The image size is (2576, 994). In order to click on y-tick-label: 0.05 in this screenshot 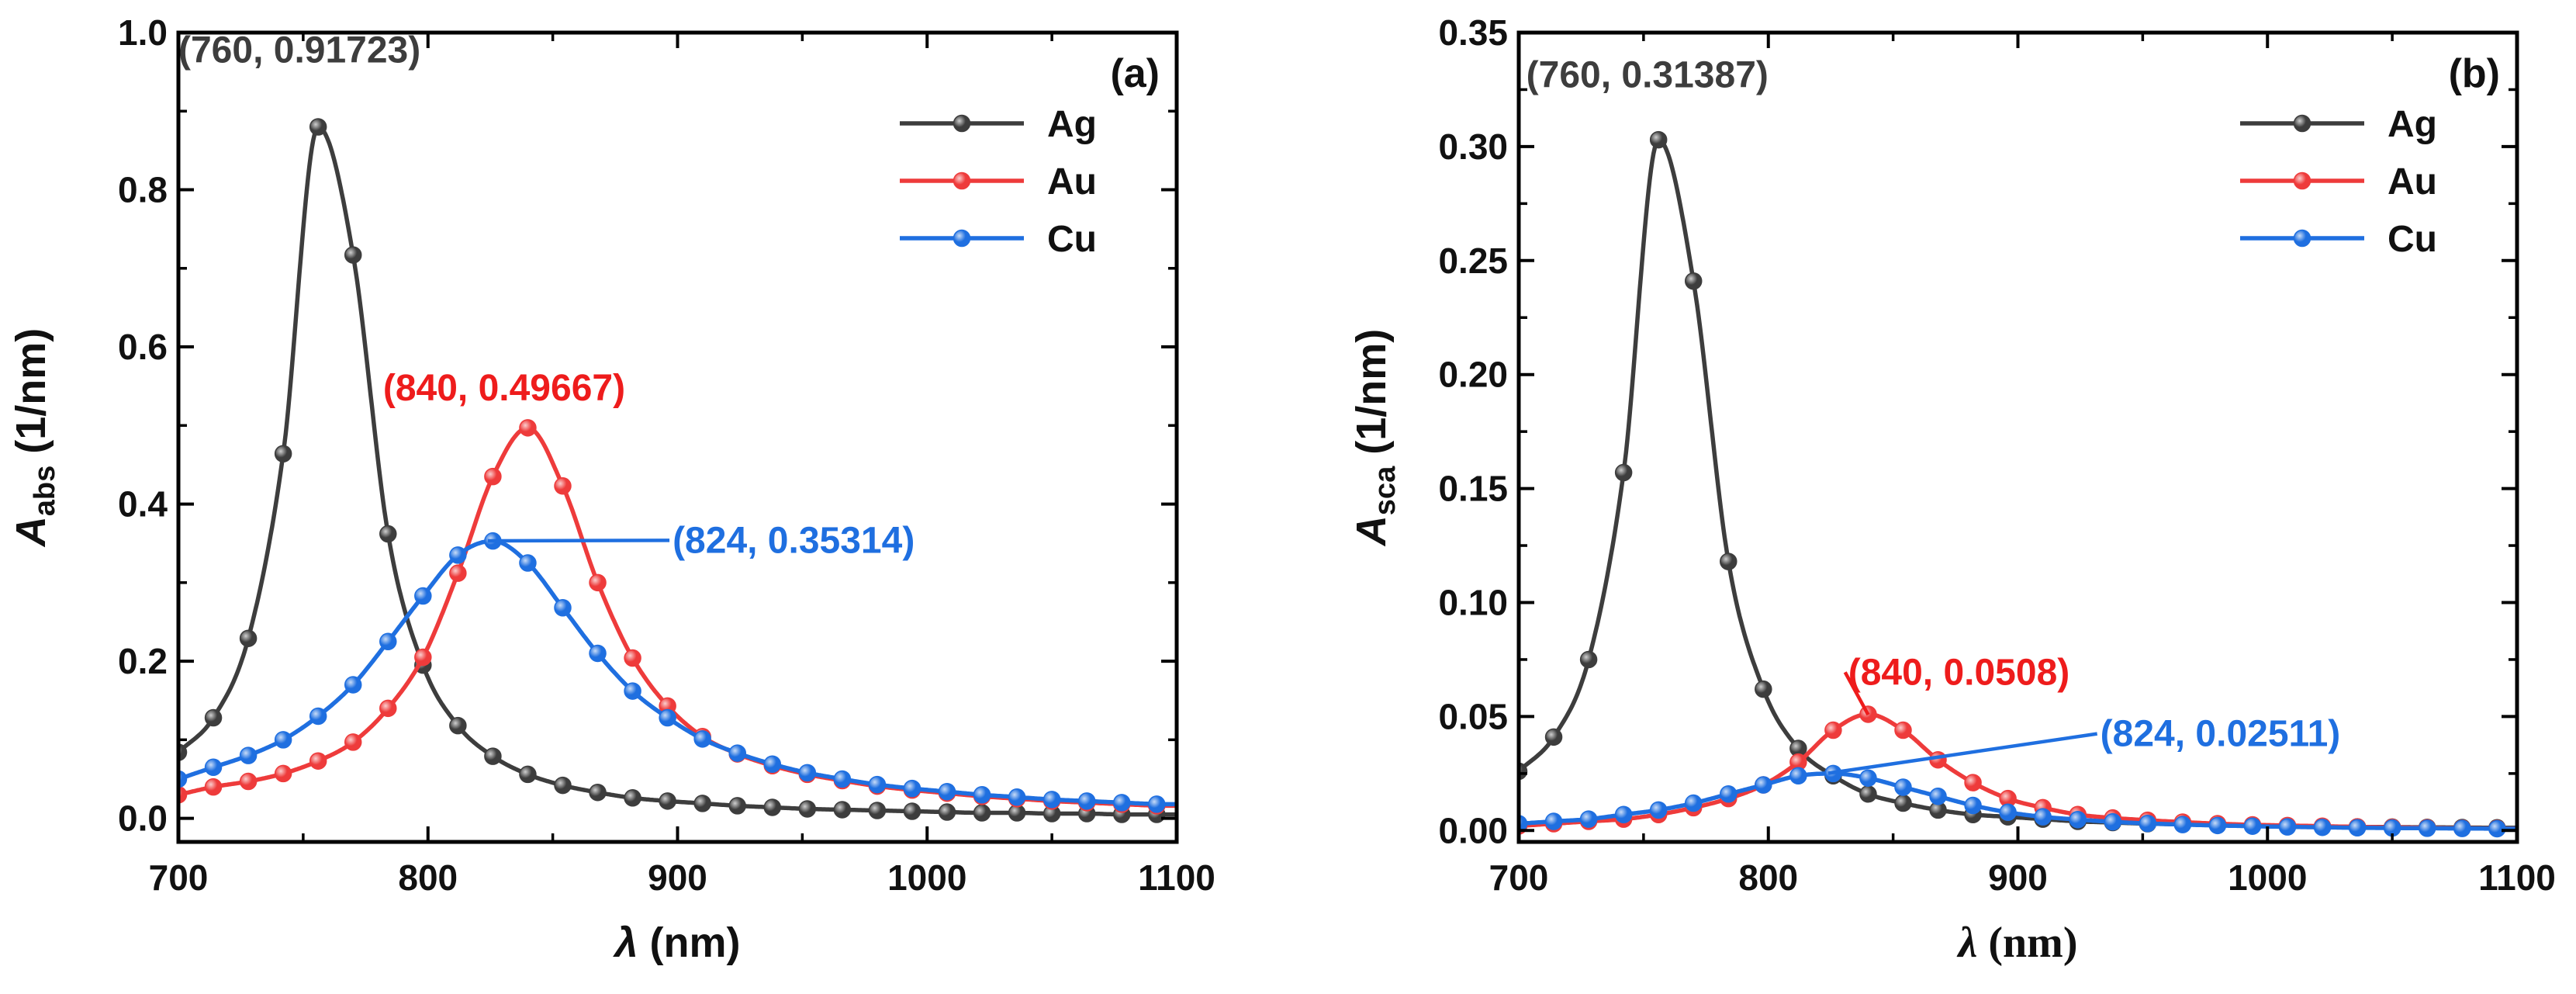, I will do `click(1473, 716)`.